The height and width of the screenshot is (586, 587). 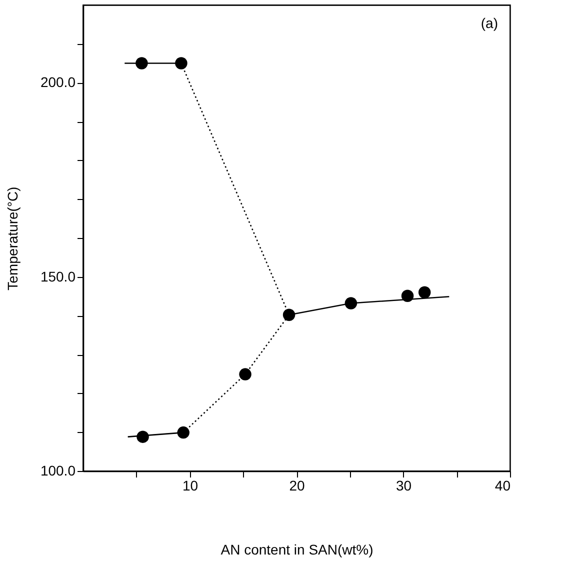 I want to click on x-tick-label: 30, so click(x=404, y=486).